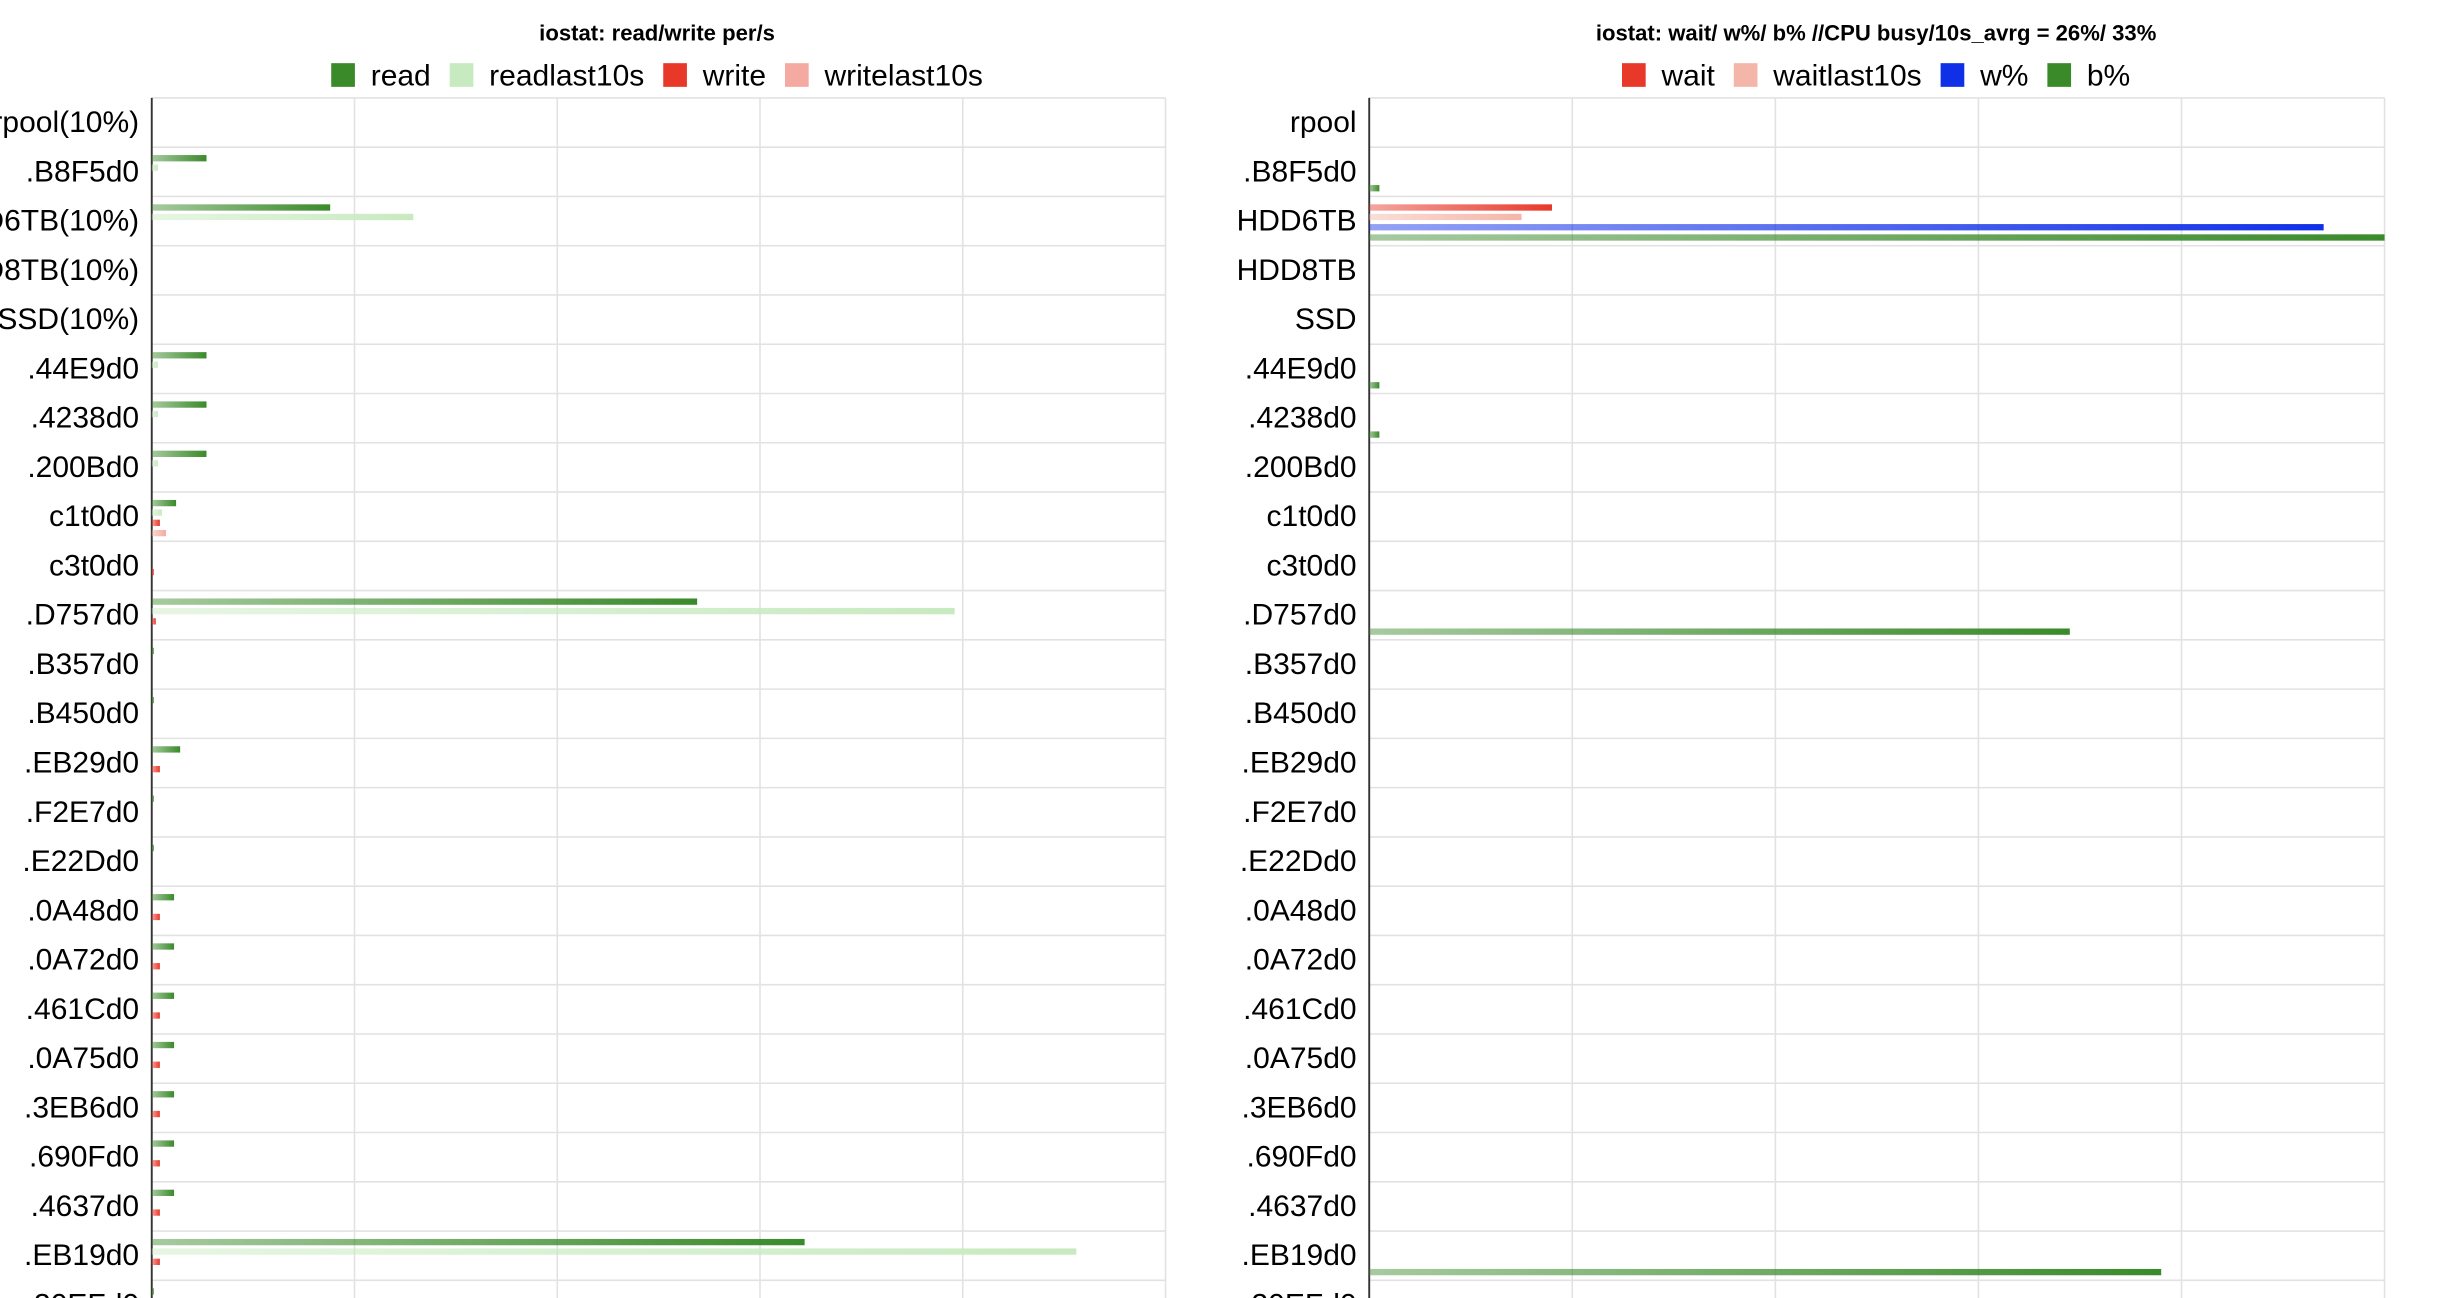  I want to click on category-label: .690Fd0, so click(84, 1157).